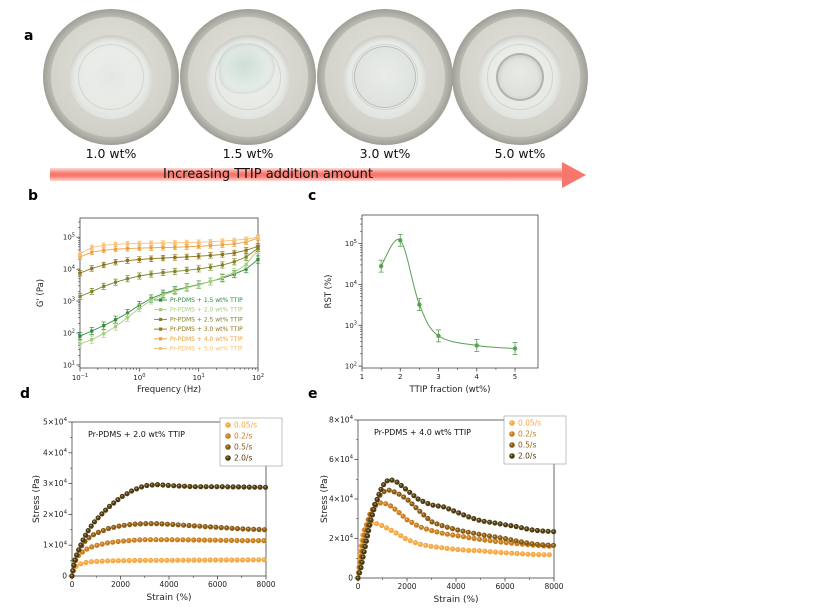 This screenshot has height=612, width=816. What do you see at coordinates (206, 349) in the screenshot?
I see `svg-text: Pr-PDMS + 5.0 wt% TTIP` at bounding box center [206, 349].